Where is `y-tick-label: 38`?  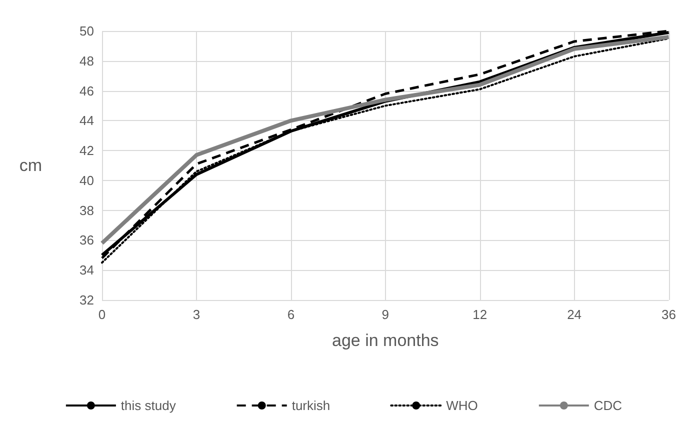 y-tick-label: 38 is located at coordinates (87, 210).